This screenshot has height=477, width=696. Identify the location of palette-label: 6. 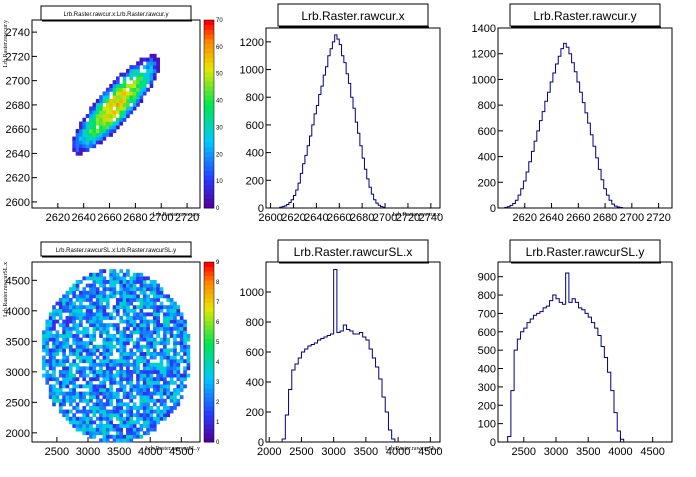
(218, 323).